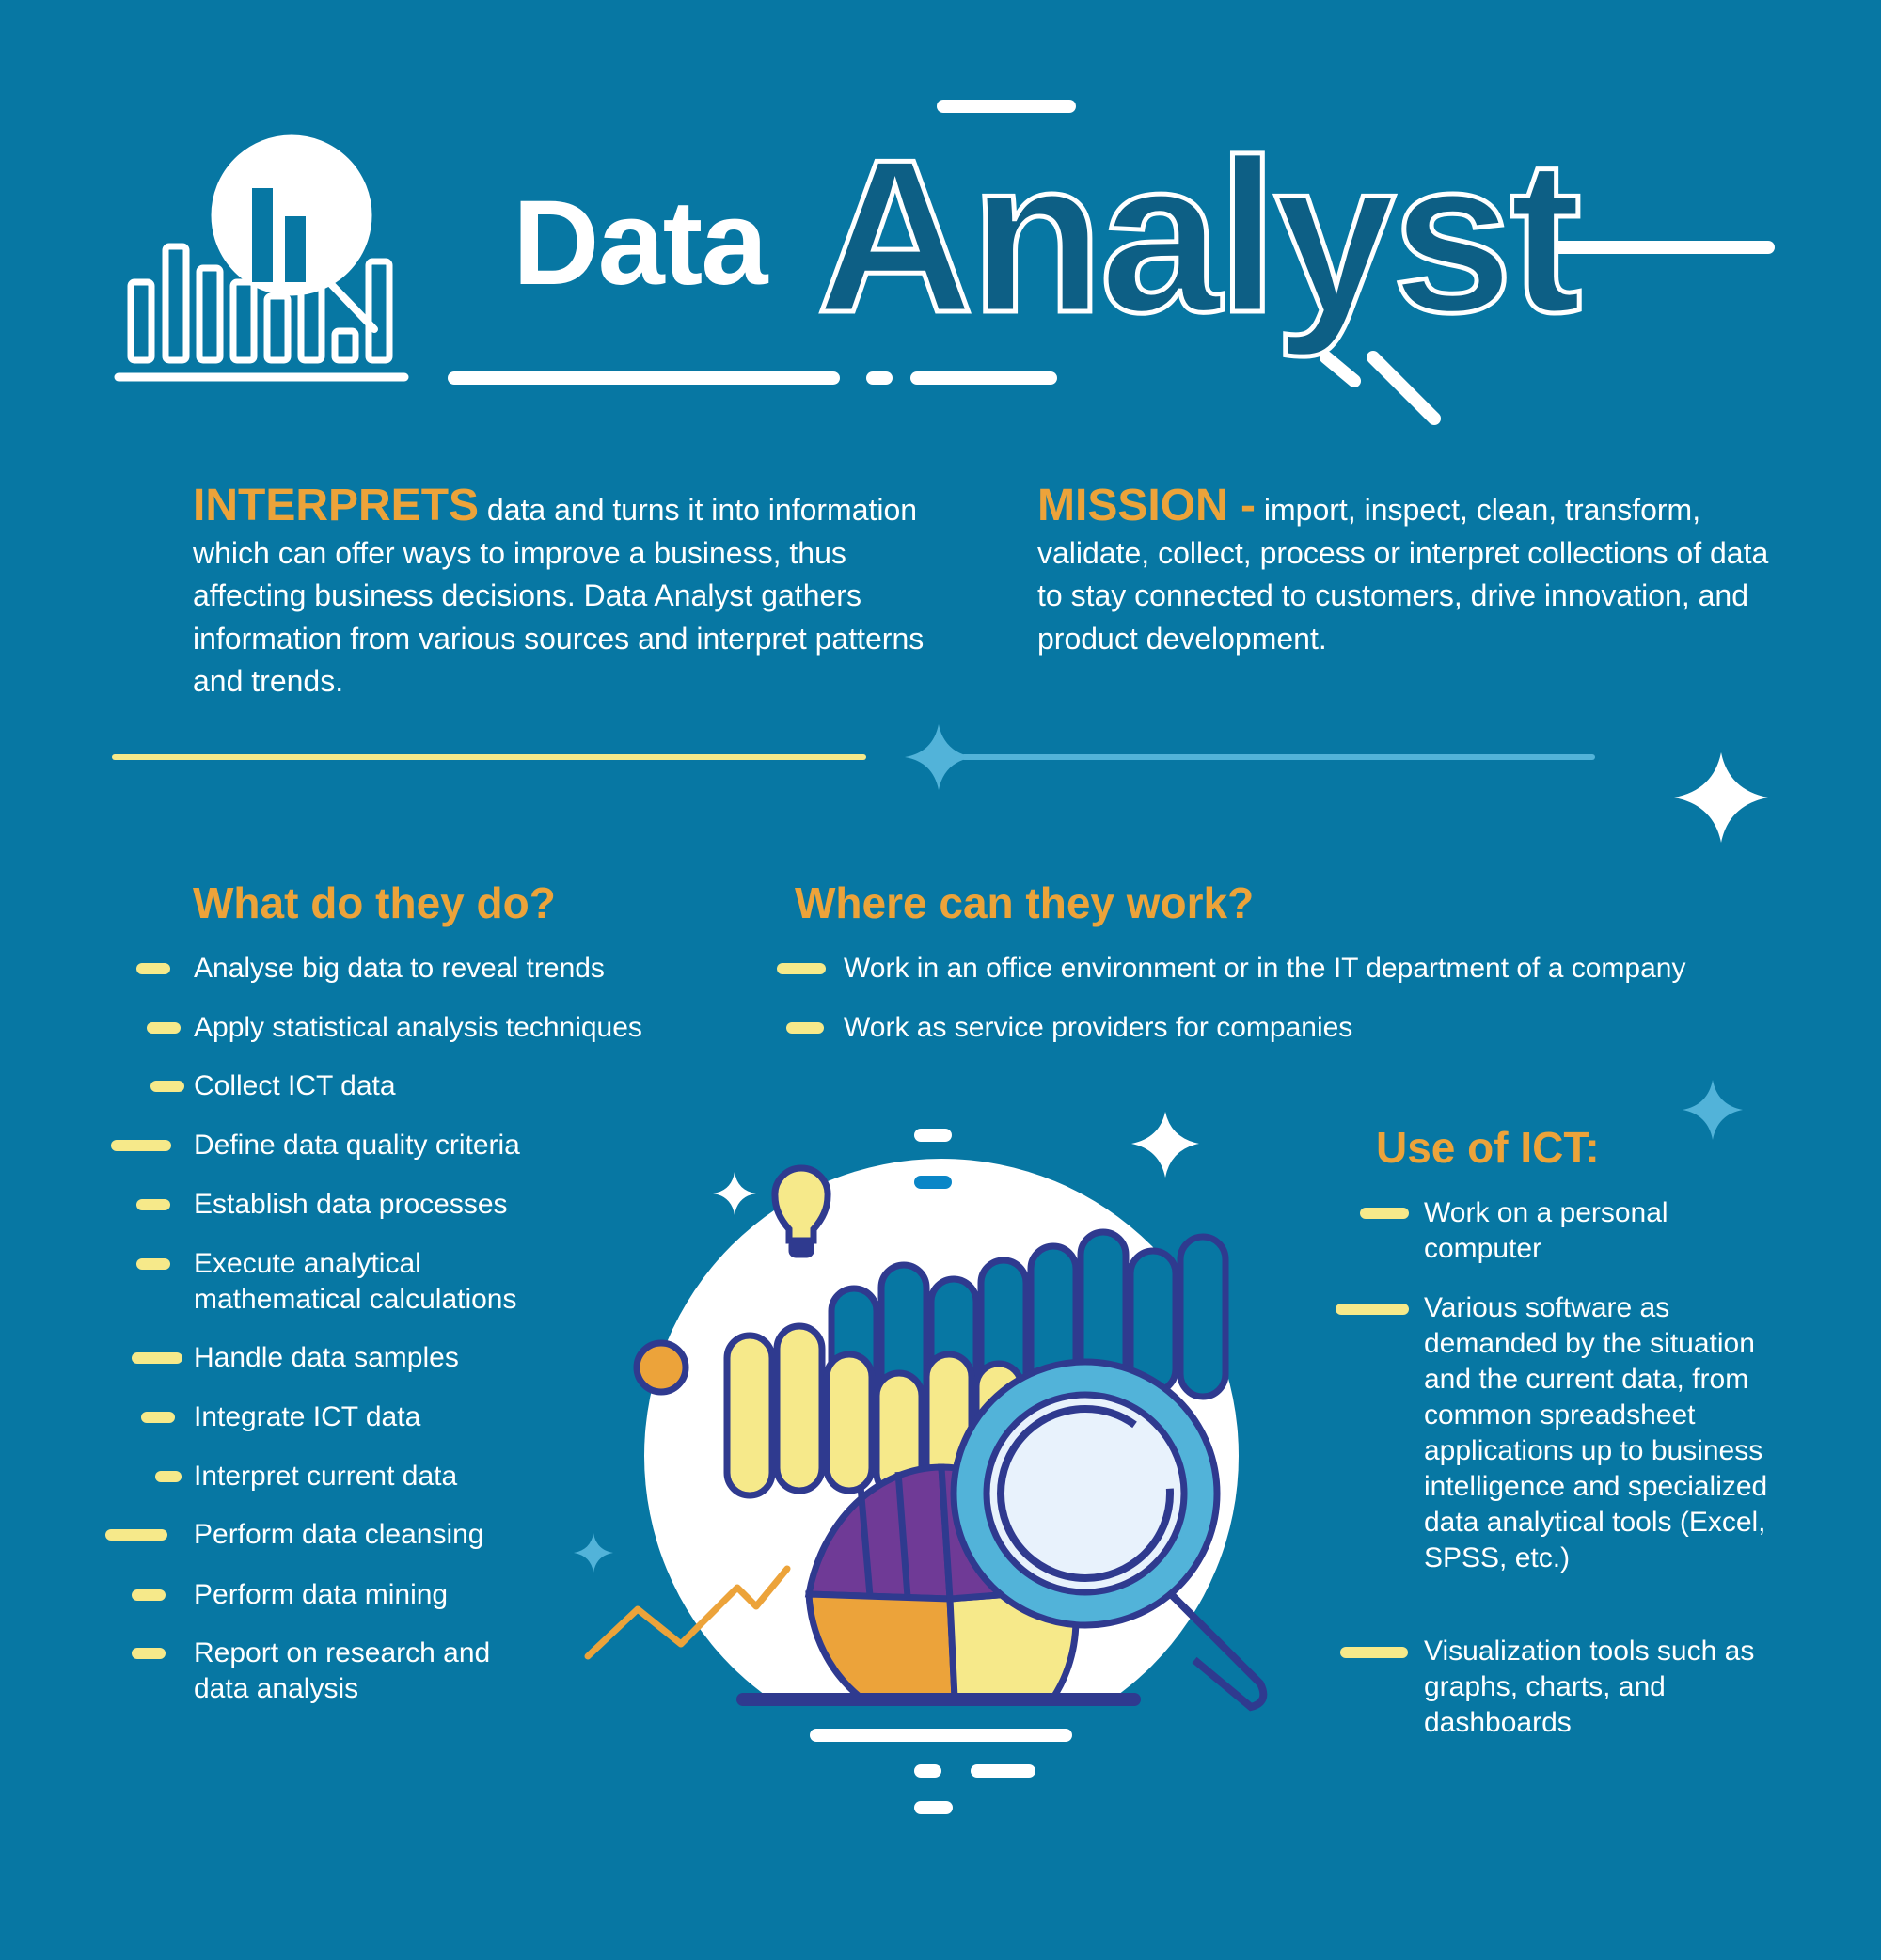 Image resolution: width=1881 pixels, height=1960 pixels. What do you see at coordinates (342, 1671) in the screenshot?
I see `list-item: Report on research and data analysis` at bounding box center [342, 1671].